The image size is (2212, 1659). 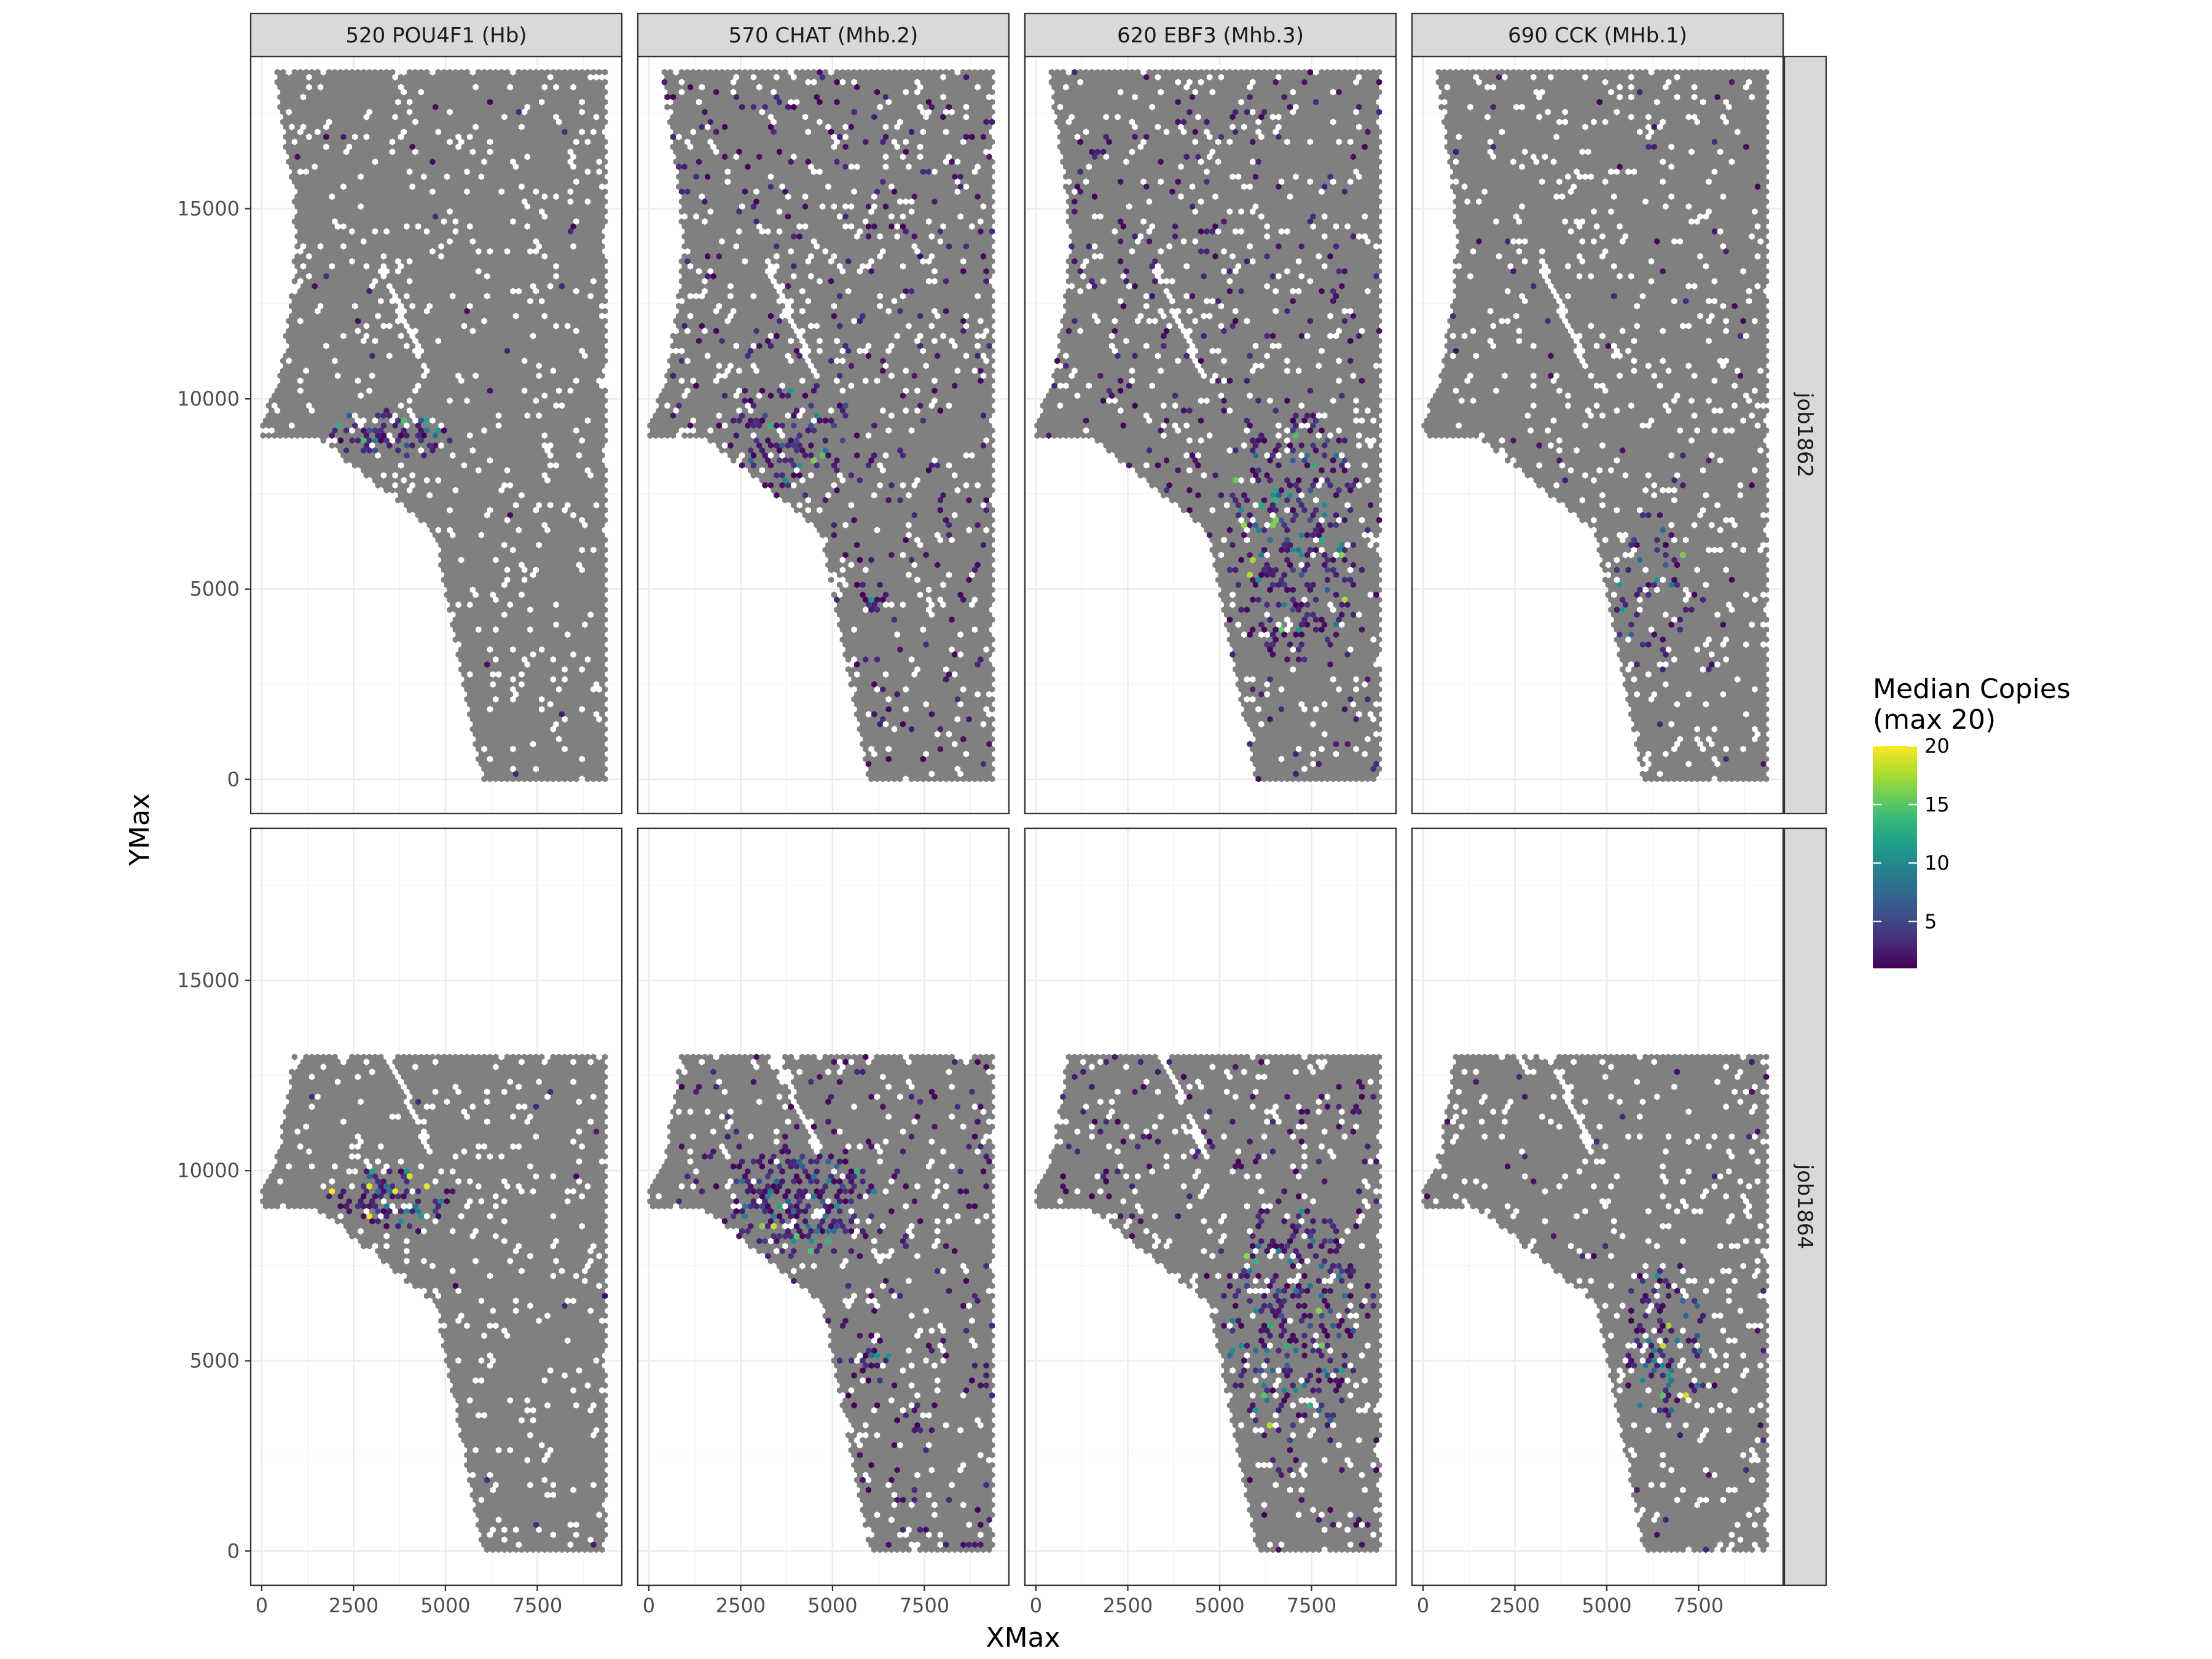 I want to click on x-tick-label: 0, so click(x=1036, y=1605).